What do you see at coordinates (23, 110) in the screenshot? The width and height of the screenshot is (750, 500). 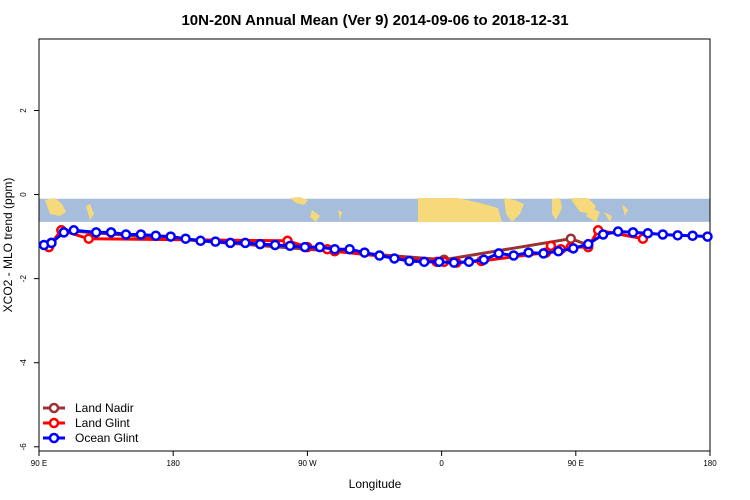 I see `y-tick-label: 2` at bounding box center [23, 110].